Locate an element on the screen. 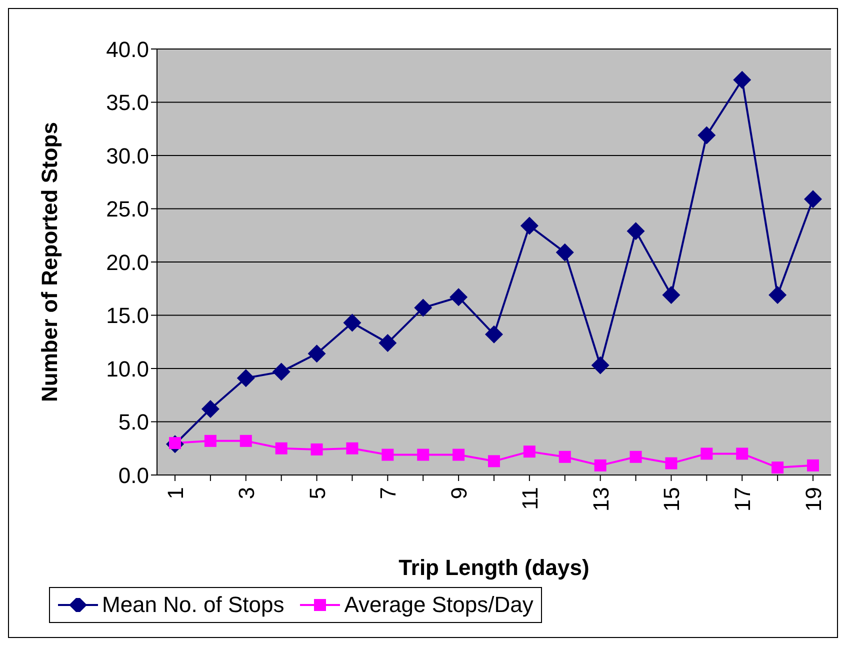 The height and width of the screenshot is (645, 844). y-tick-label: 20.0 is located at coordinates (127, 262).